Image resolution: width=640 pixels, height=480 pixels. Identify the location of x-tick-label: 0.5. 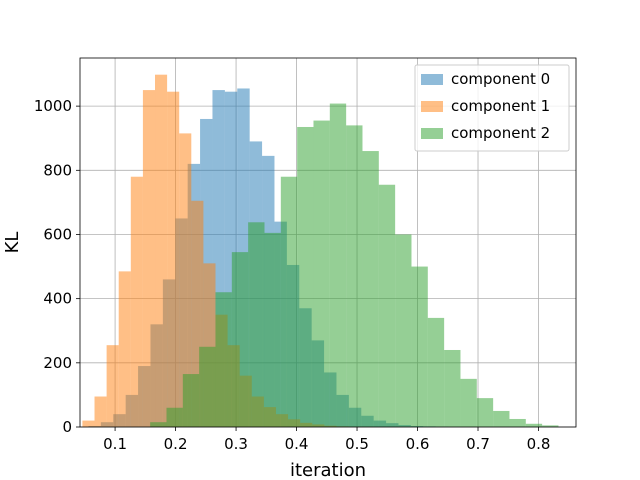
(357, 444).